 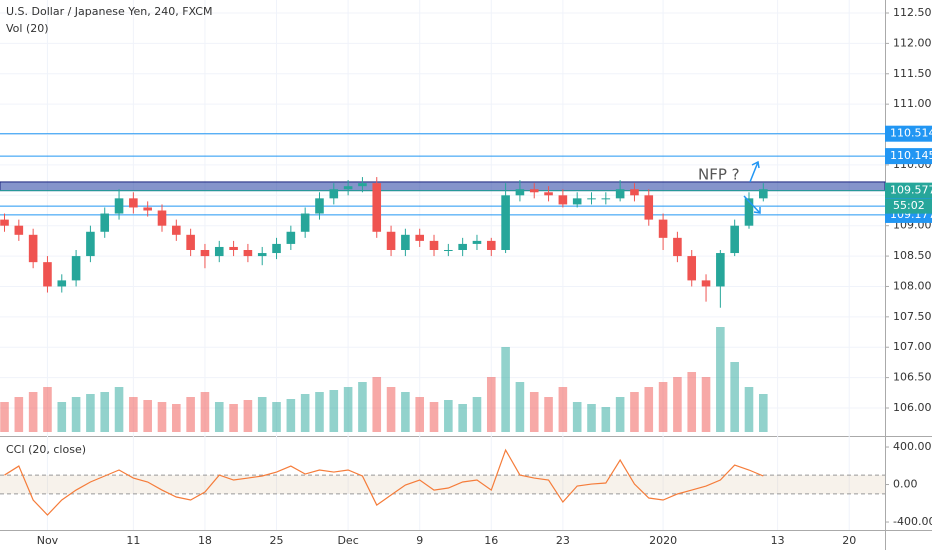 I want to click on countdown: 55:02, so click(x=909, y=205).